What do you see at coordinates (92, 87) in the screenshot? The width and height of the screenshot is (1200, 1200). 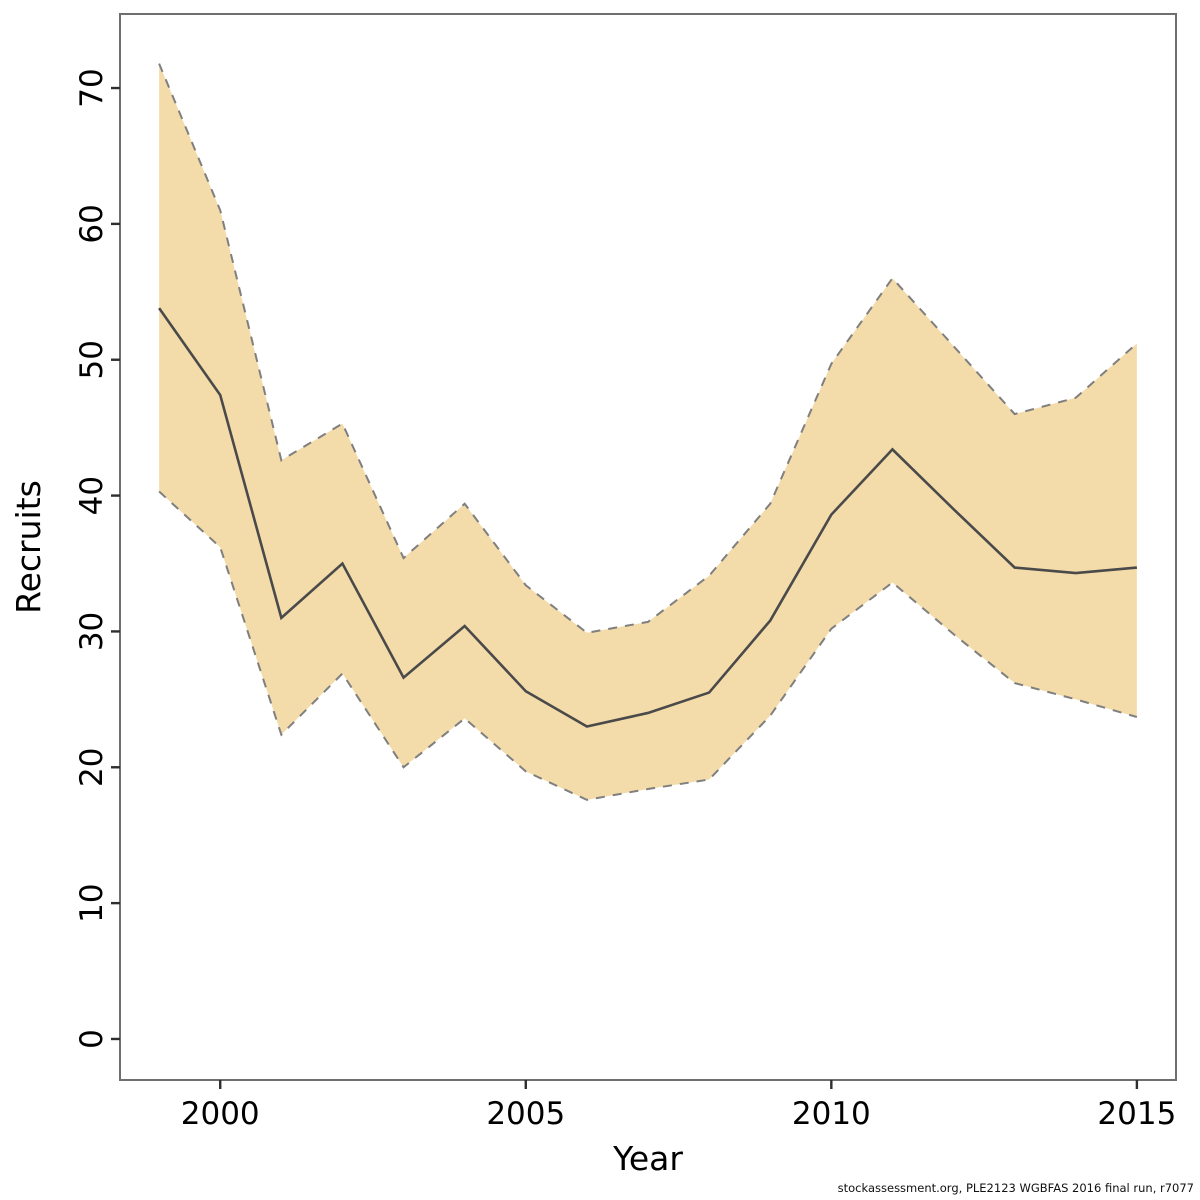 I see `y-tick-label: 70` at bounding box center [92, 87].